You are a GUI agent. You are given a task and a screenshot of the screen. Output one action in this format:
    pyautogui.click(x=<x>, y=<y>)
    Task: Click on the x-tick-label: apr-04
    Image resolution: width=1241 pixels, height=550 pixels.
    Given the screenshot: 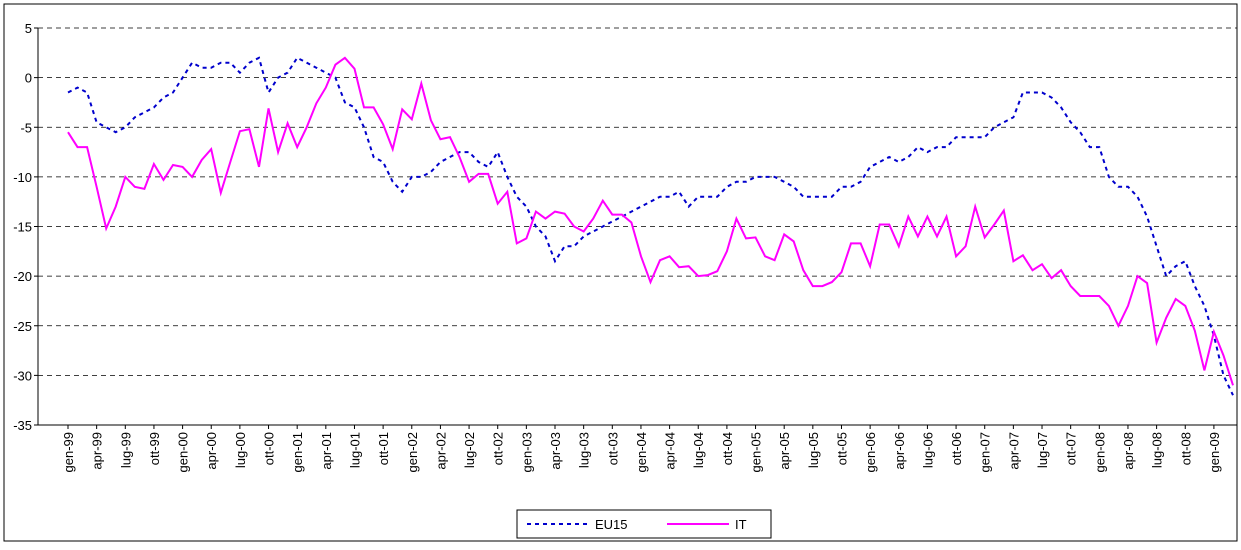 What is the action you would take?
    pyautogui.click(x=670, y=451)
    